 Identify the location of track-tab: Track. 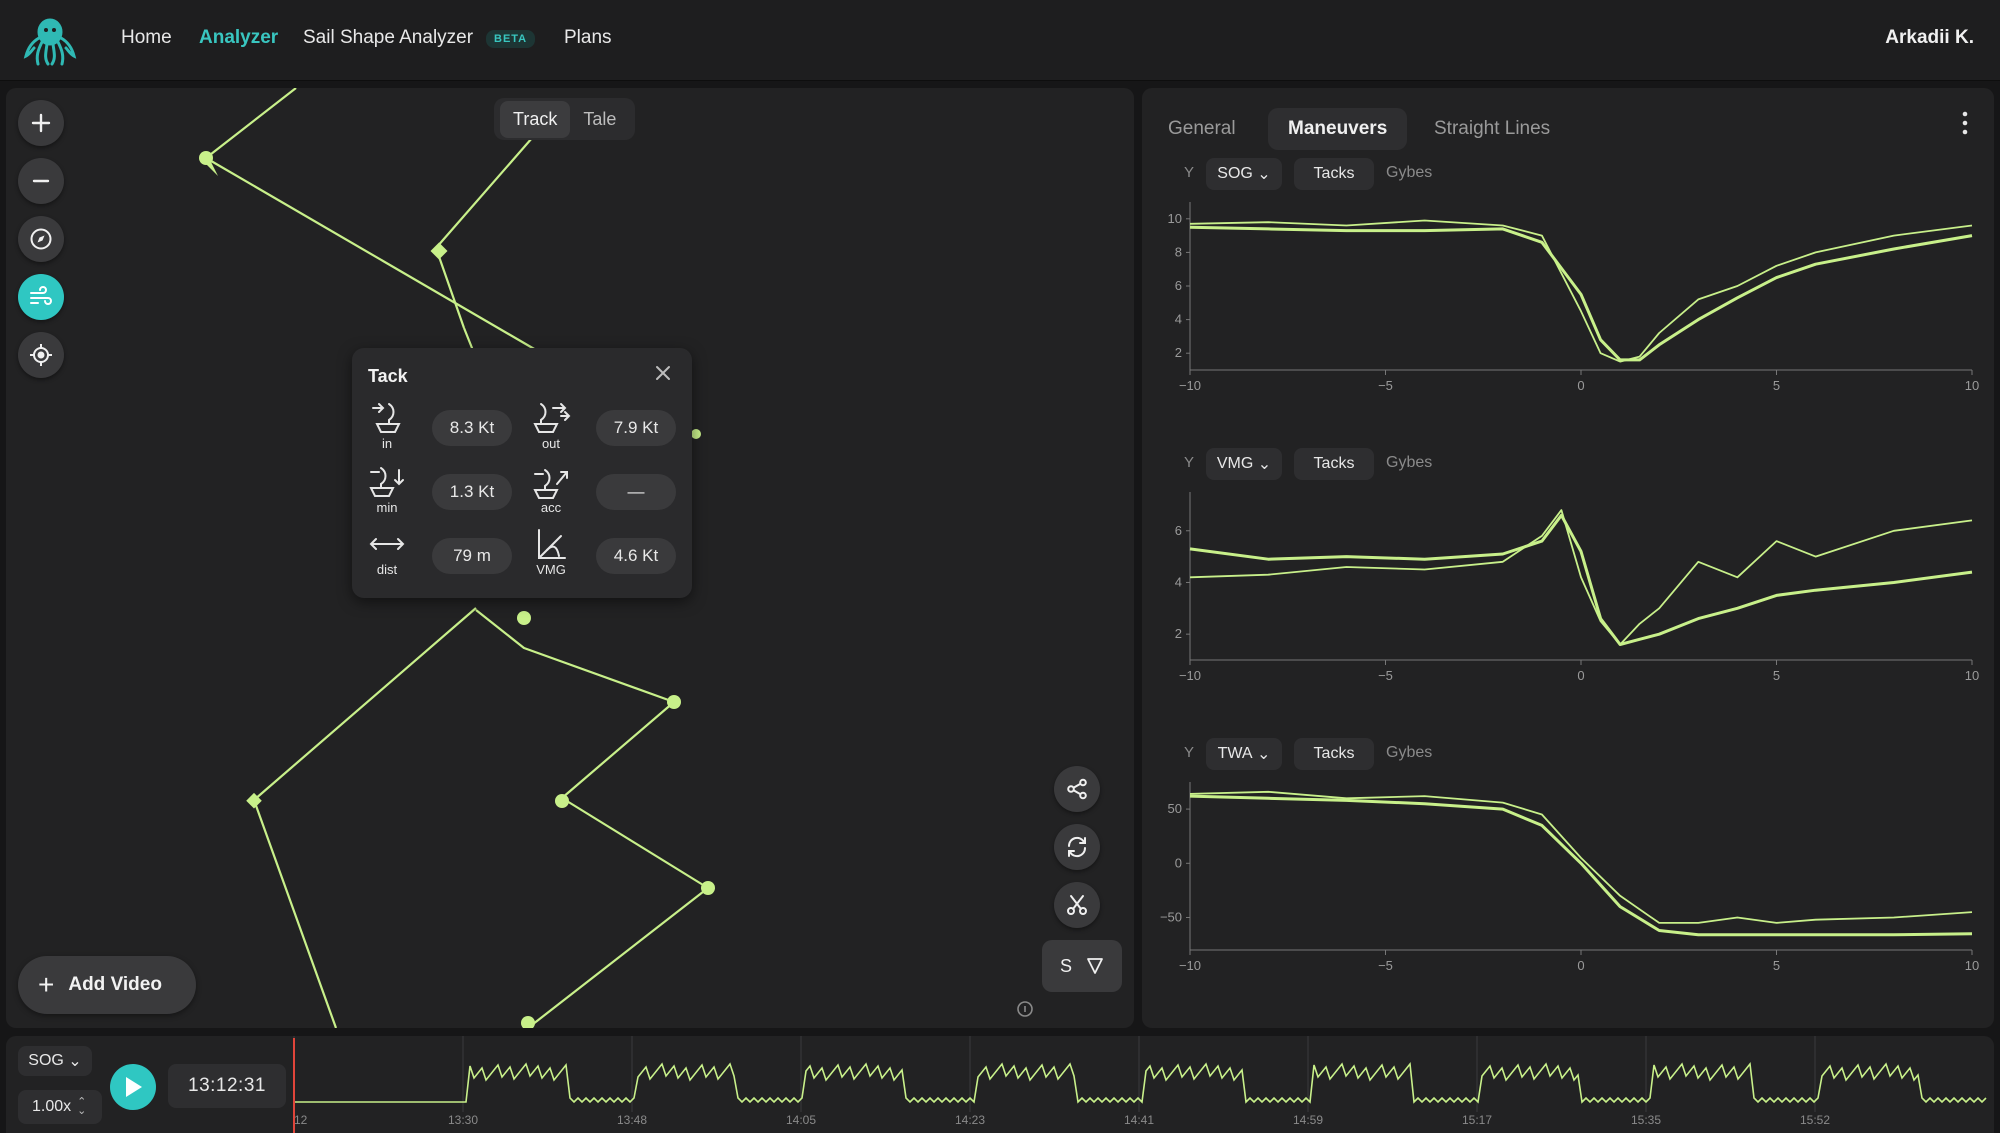
(535, 119).